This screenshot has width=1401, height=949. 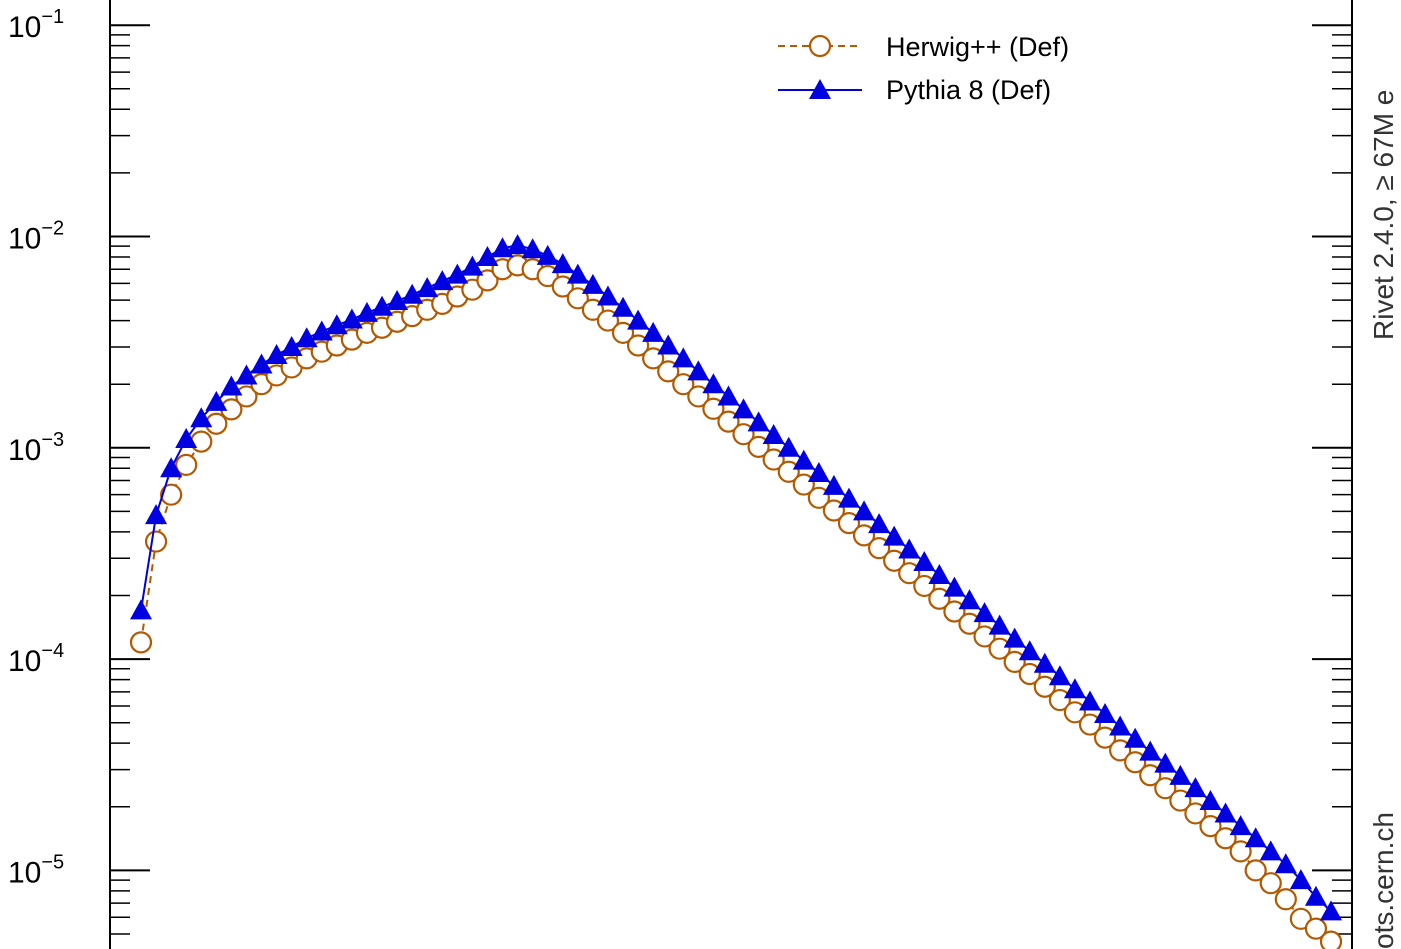 I want to click on y-axis-tick-labels: 10−1 10−2 10−3 10−4 10−5, so click(x=36, y=447).